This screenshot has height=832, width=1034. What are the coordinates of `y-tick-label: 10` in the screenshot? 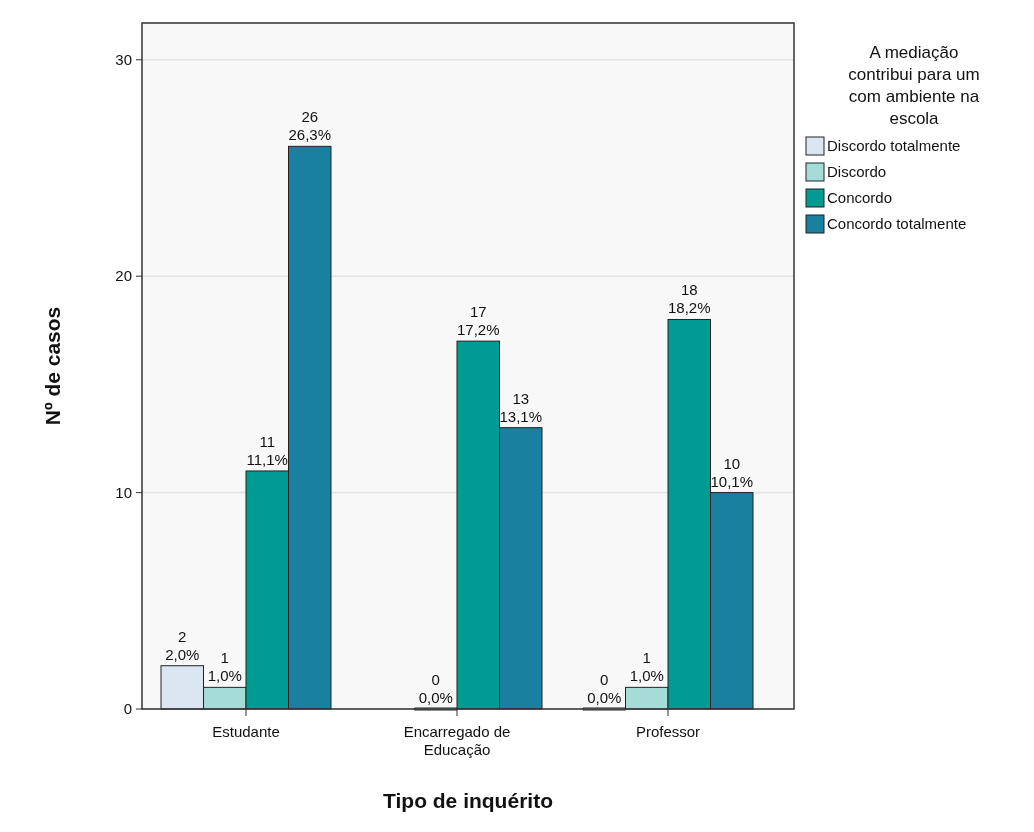 It's located at (123, 492).